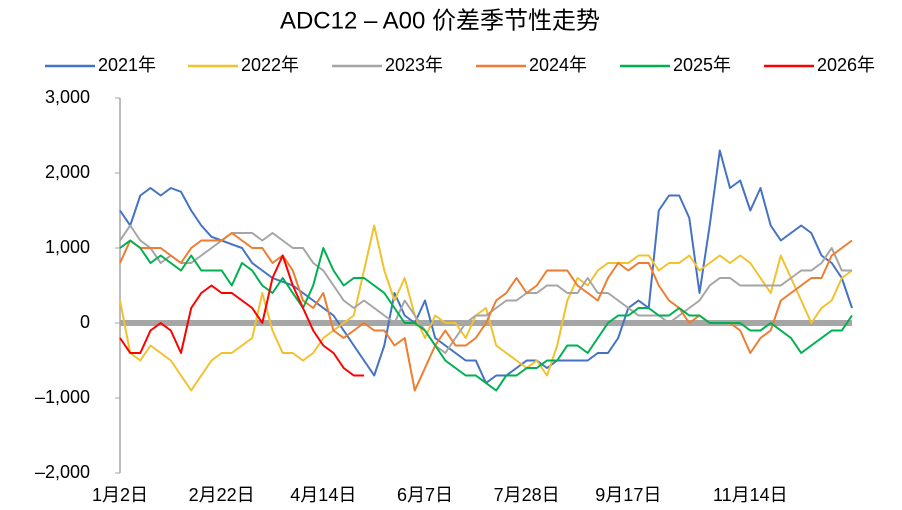 Image resolution: width=902 pixels, height=510 pixels. I want to click on legend-label: 2021年, so click(127, 65).